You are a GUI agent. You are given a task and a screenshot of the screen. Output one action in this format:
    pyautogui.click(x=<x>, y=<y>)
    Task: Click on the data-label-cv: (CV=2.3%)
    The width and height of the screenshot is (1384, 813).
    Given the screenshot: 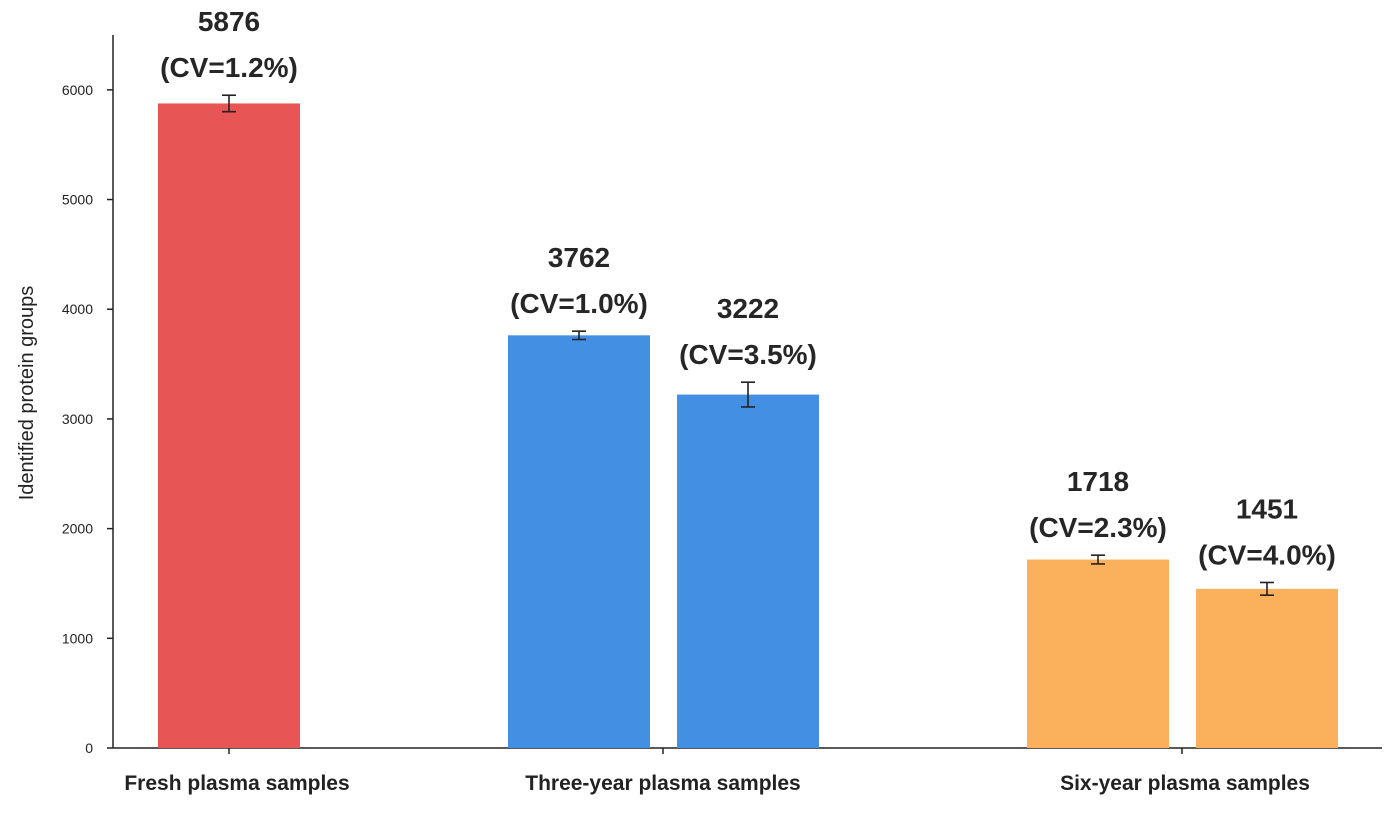 What is the action you would take?
    pyautogui.click(x=1098, y=527)
    